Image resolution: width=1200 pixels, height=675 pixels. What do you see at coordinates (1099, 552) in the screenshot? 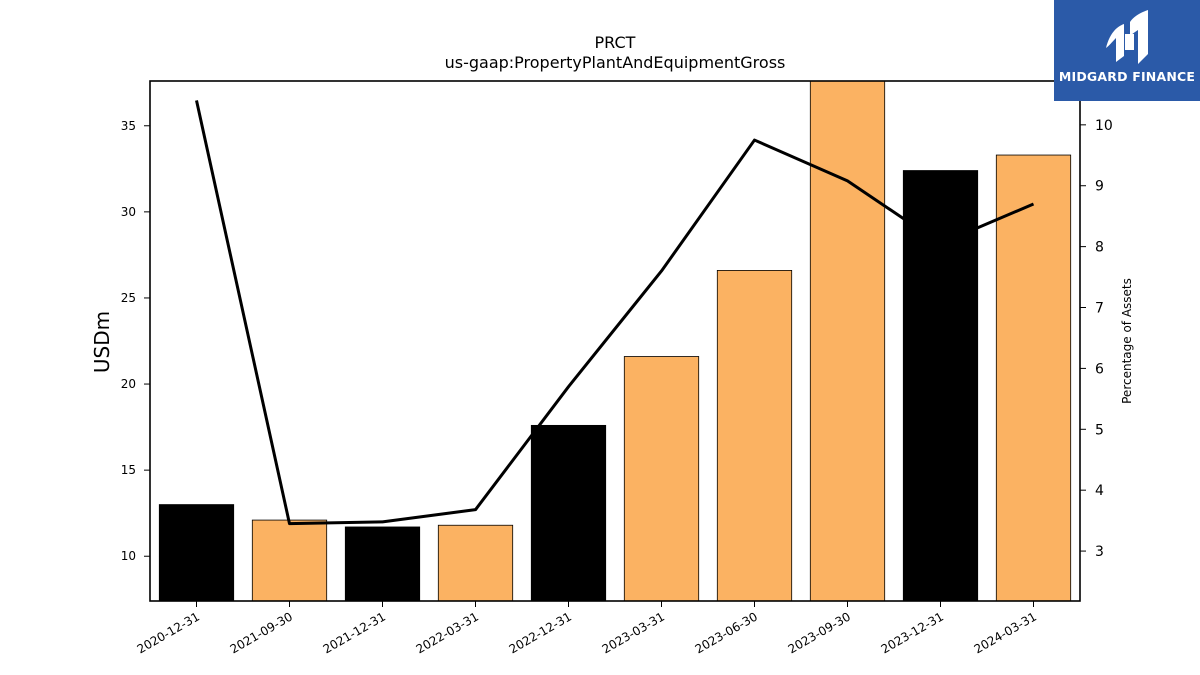
I see `y2-tick-label: 3` at bounding box center [1099, 552].